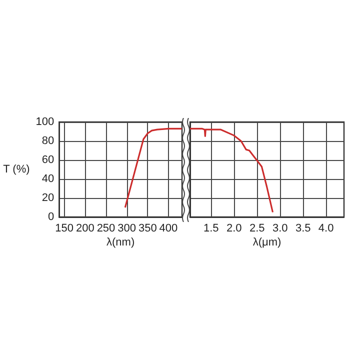 This screenshot has height=350, width=350. What do you see at coordinates (303, 228) in the screenshot?
I see `x-tick-label: 3.5` at bounding box center [303, 228].